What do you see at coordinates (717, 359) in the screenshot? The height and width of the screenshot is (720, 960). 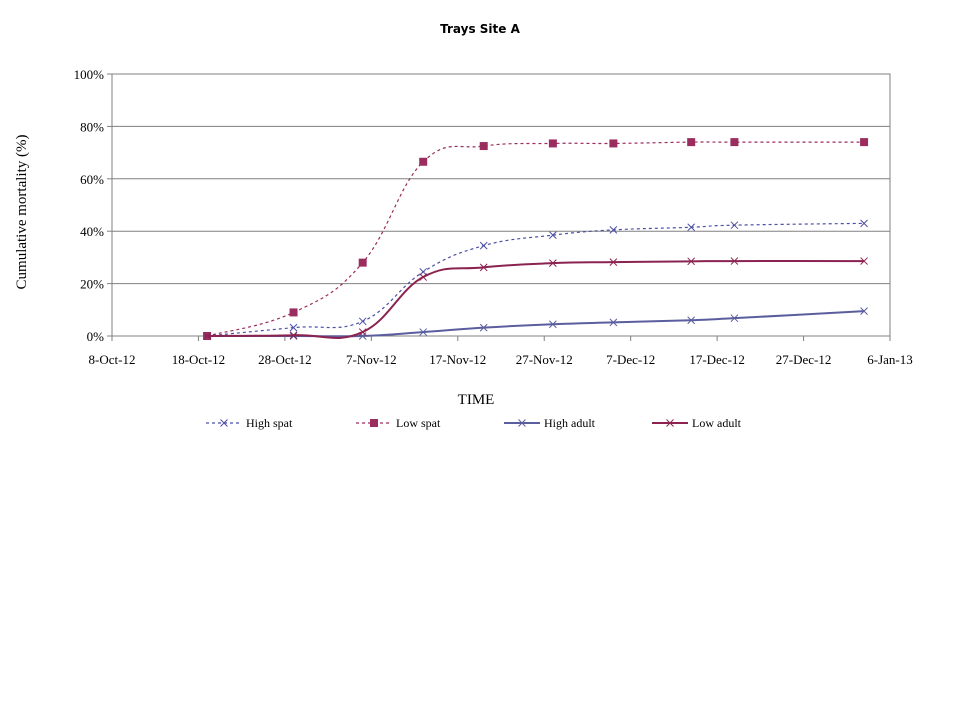 I see `x-tick-label: 17-Dec-12` at bounding box center [717, 359].